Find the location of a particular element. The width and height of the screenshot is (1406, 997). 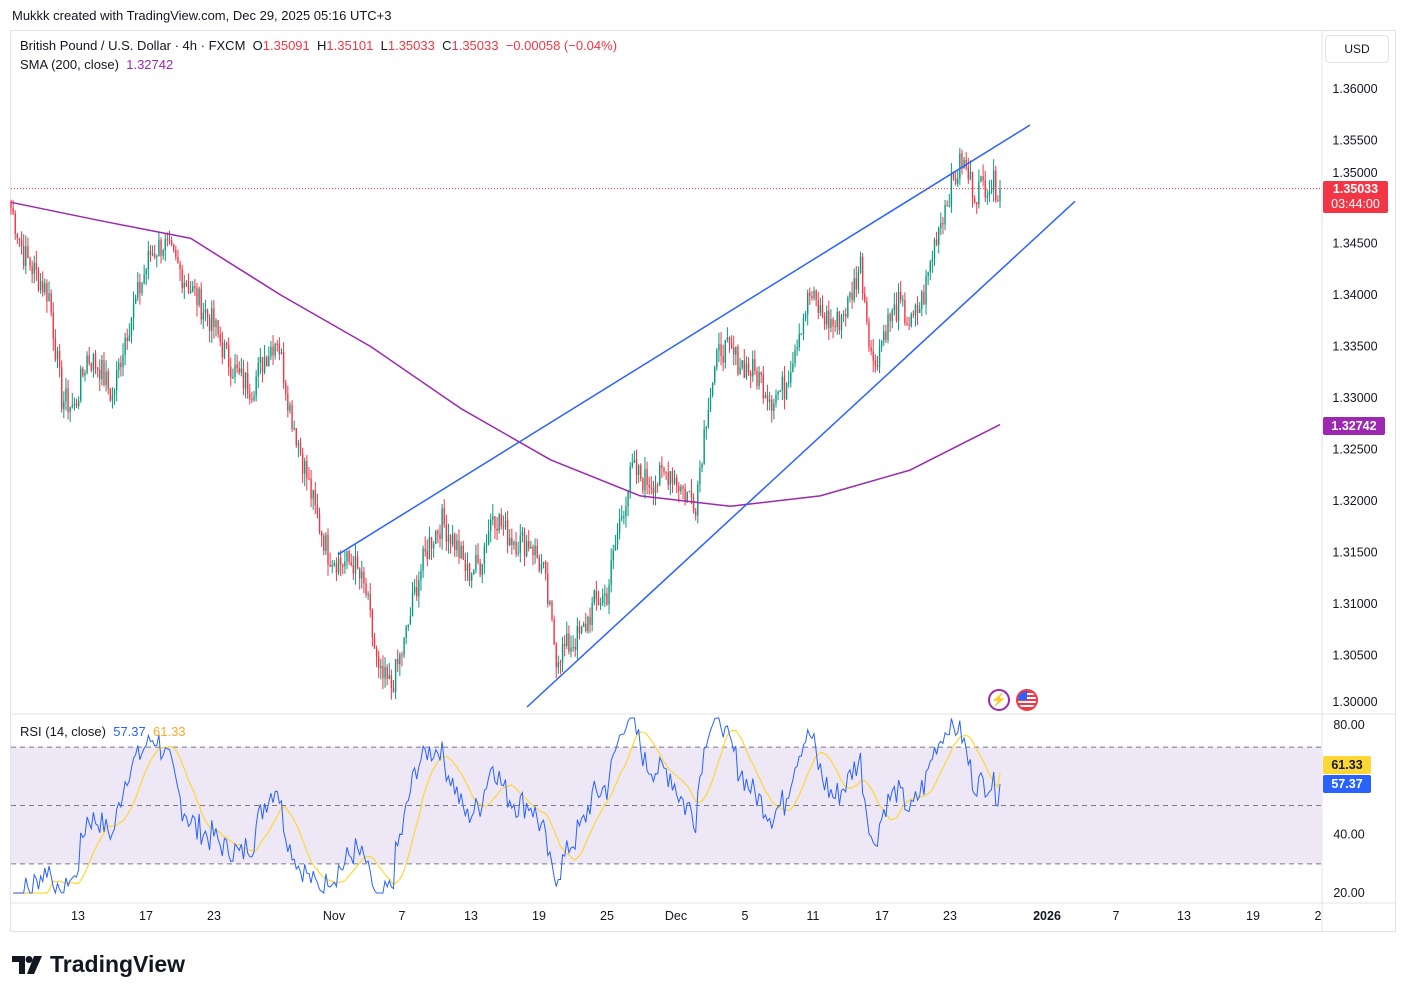

last-price: 1.35033 is located at coordinates (1355, 189).